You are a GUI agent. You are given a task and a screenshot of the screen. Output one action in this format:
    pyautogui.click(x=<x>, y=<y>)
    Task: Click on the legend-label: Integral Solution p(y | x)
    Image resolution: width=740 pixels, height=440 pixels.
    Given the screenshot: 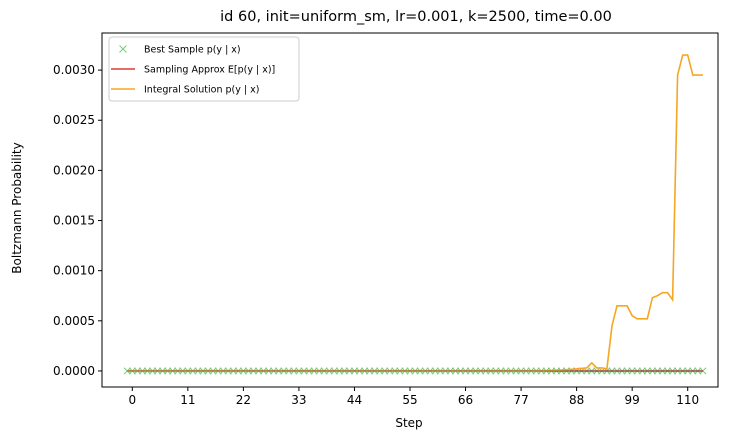 What is the action you would take?
    pyautogui.click(x=201, y=90)
    